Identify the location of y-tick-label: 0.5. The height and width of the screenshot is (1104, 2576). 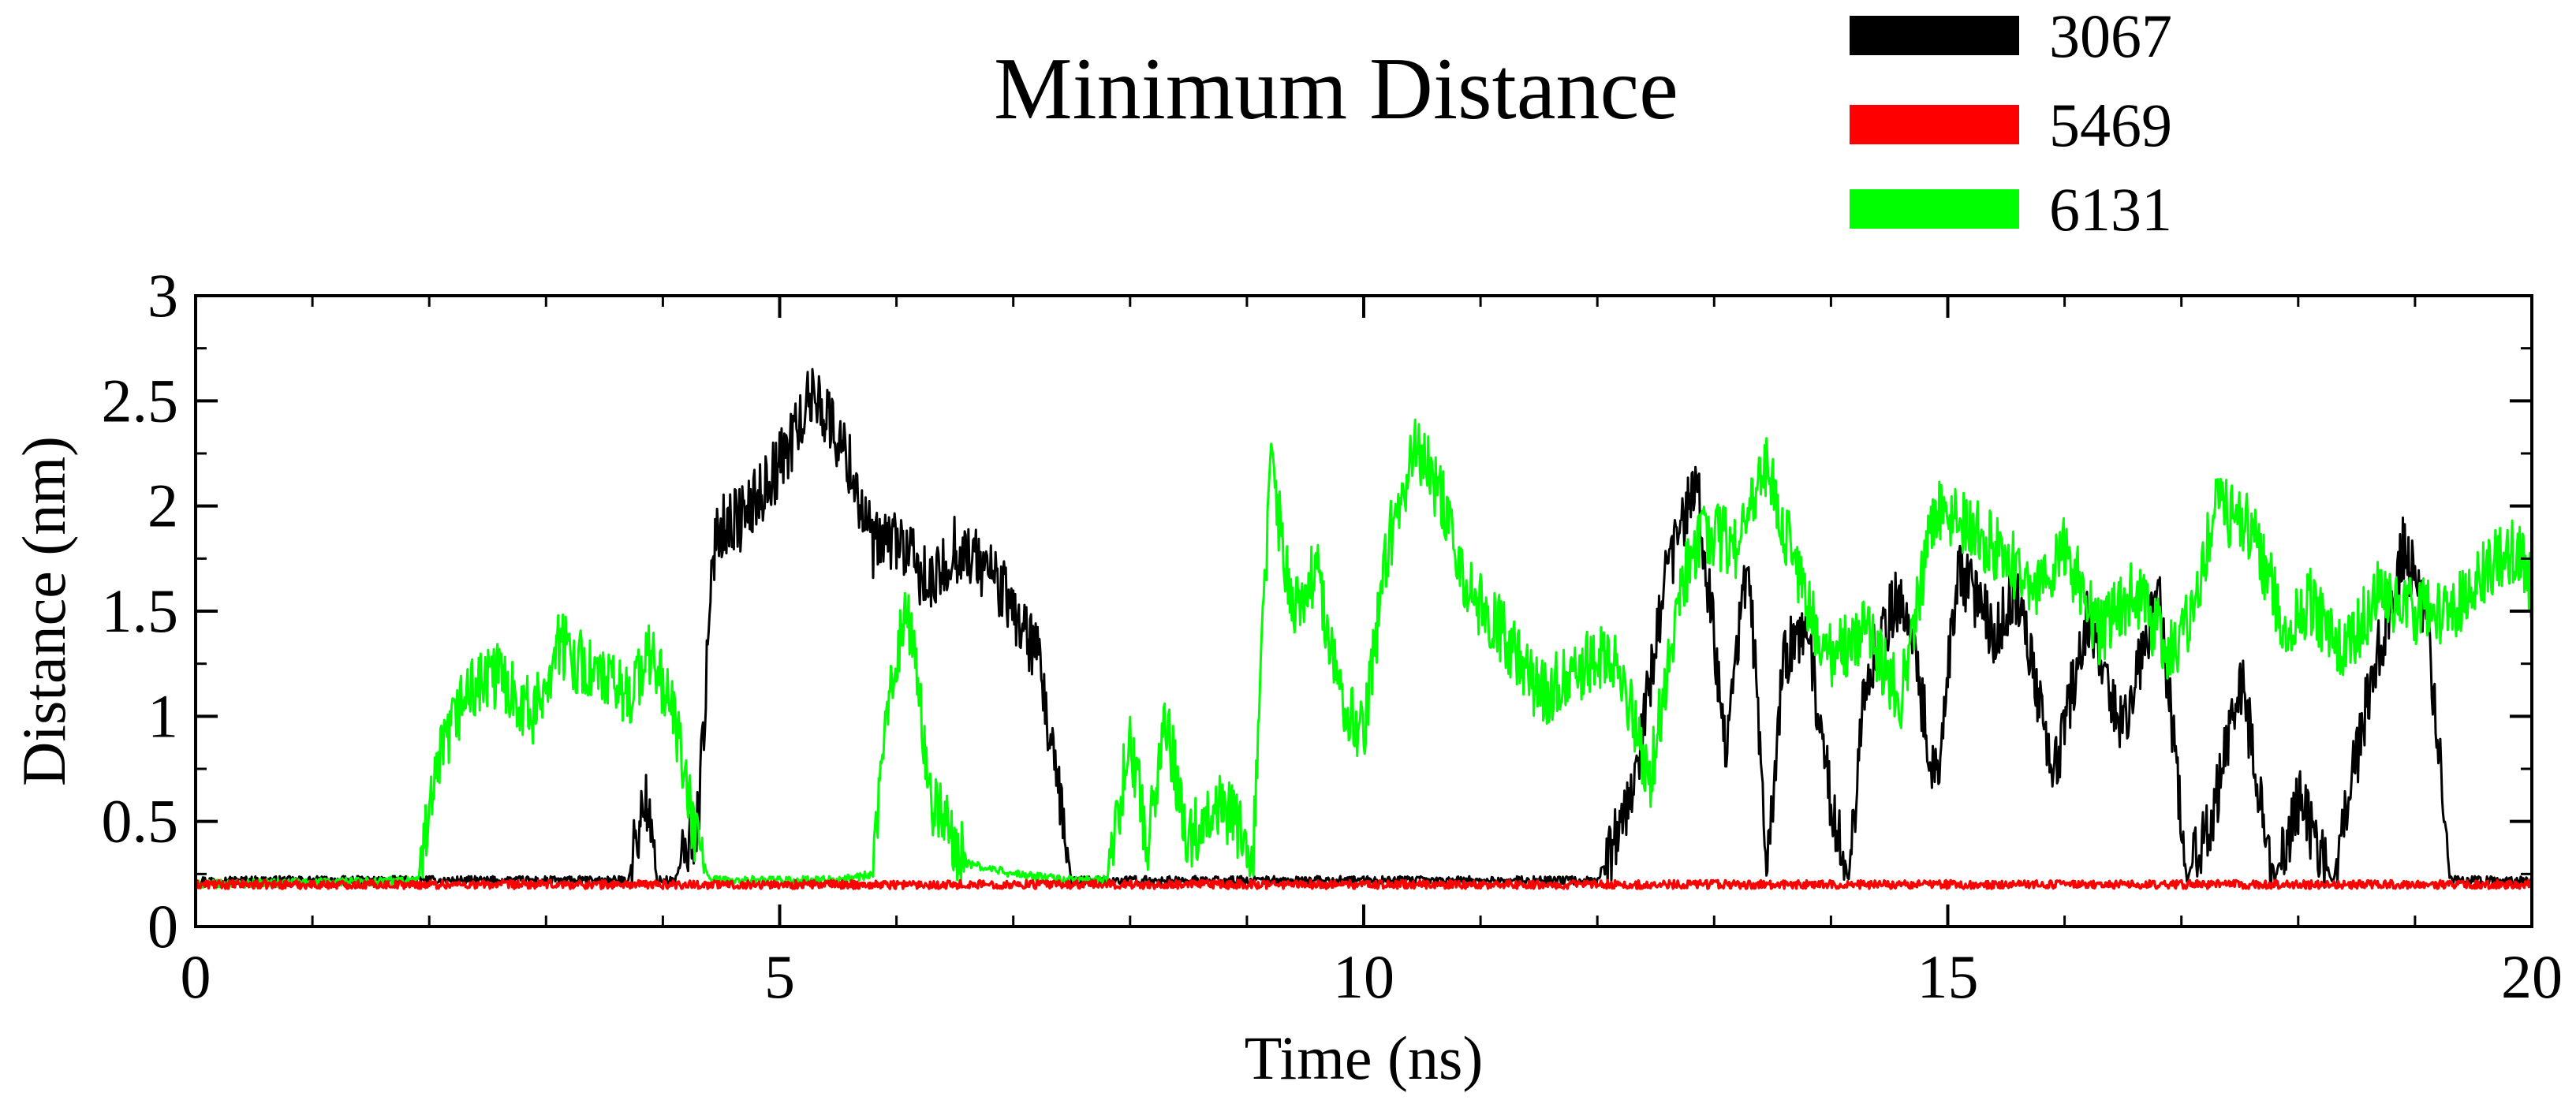
(140, 822).